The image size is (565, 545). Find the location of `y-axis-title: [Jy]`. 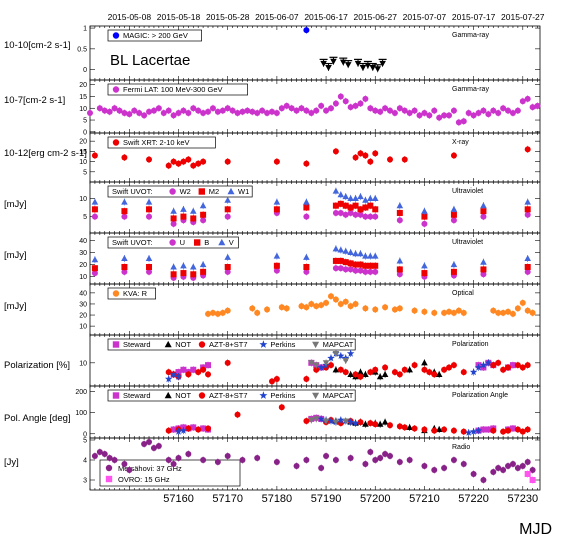

y-axis-title: [Jy] is located at coordinates (11, 462).